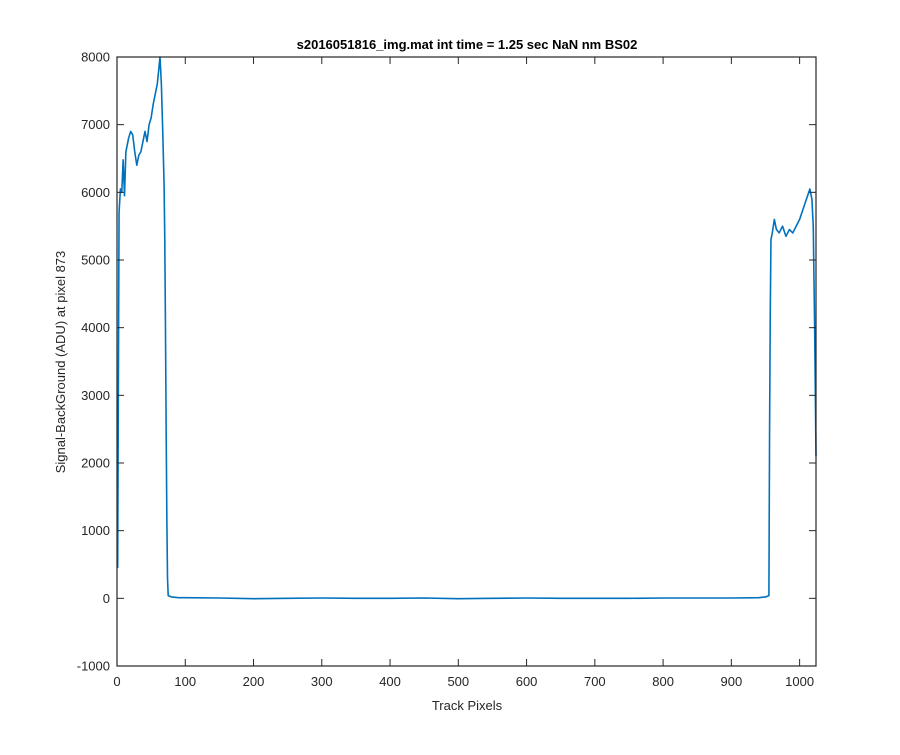 Image resolution: width=900 pixels, height=755 pixels. What do you see at coordinates (254, 681) in the screenshot?
I see `x-tick-label: 200` at bounding box center [254, 681].